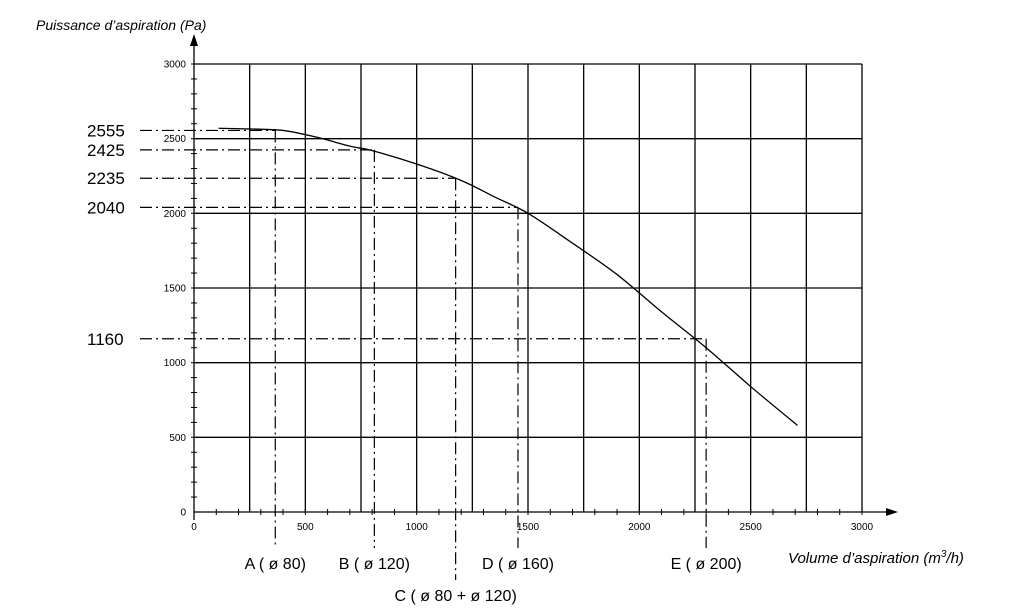  I want to click on operating-pressure-label: 2040, so click(106, 207).